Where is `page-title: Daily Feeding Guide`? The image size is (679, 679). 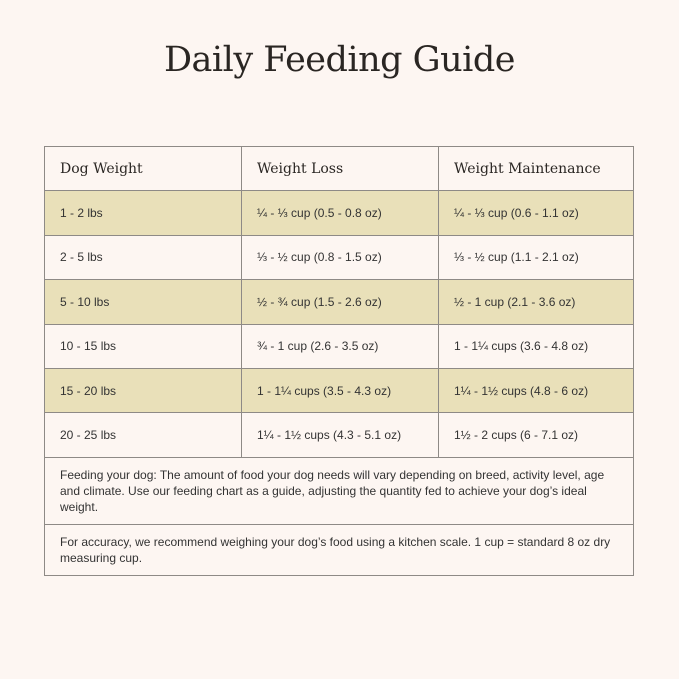
page-title: Daily Feeding Guide is located at coordinates (340, 60).